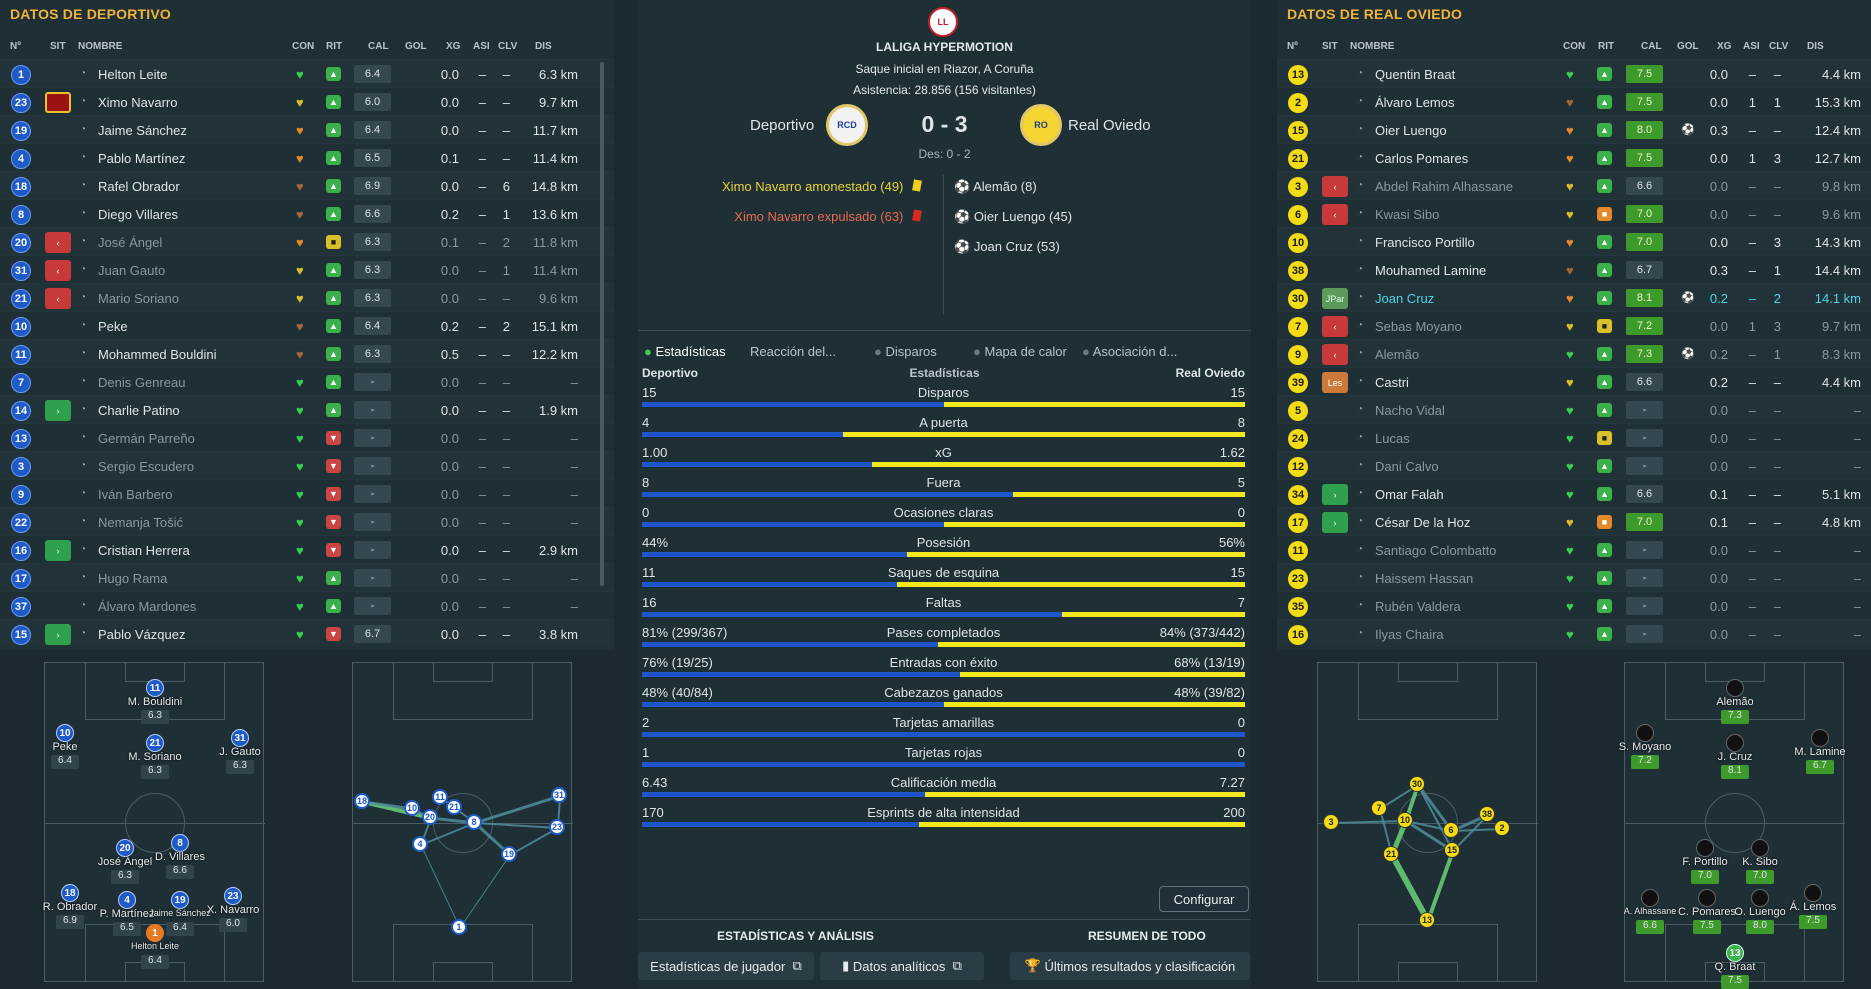  Describe the element at coordinates (420, 844) in the screenshot. I see `network-node: 4` at that location.